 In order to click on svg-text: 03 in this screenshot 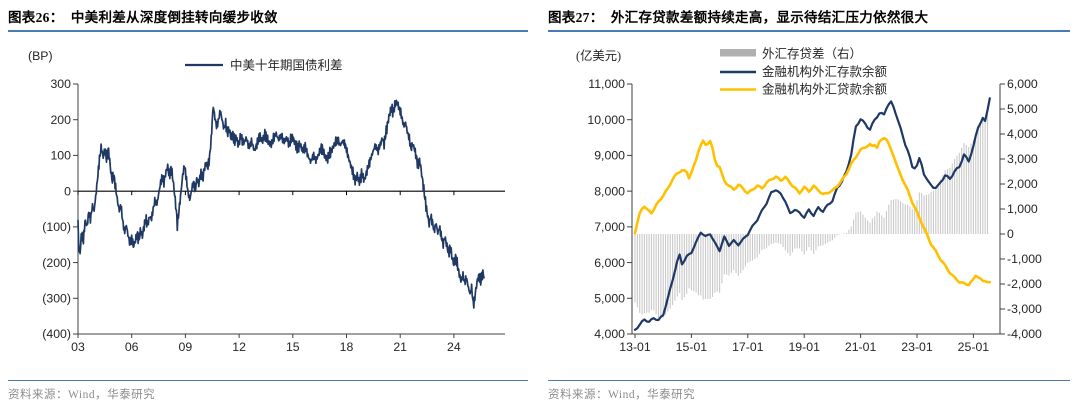, I will do `click(78, 347)`.